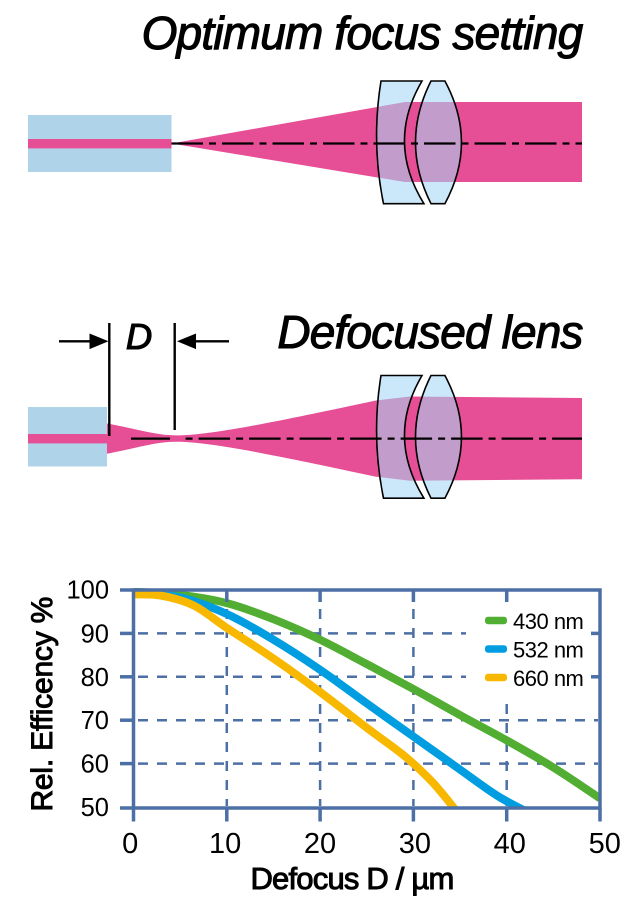  What do you see at coordinates (548, 621) in the screenshot?
I see `svg-text: 430 nm` at bounding box center [548, 621].